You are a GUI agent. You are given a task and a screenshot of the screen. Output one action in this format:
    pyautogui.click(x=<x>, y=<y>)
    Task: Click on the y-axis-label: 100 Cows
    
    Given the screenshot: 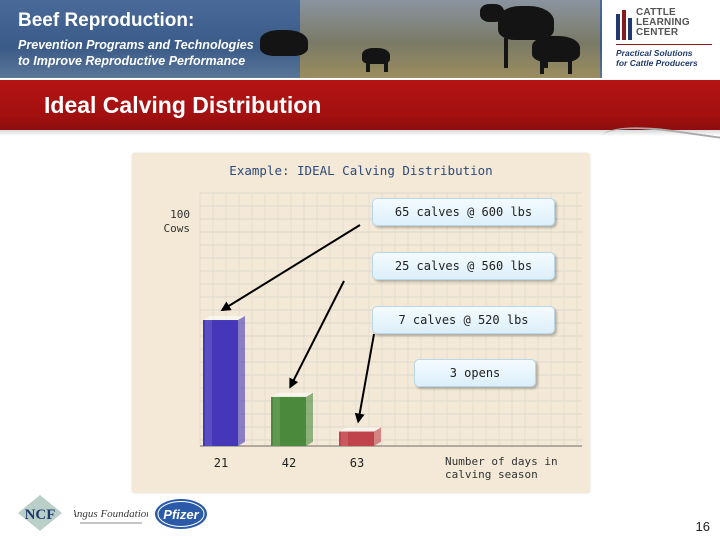 What is the action you would take?
    pyautogui.click(x=177, y=221)
    